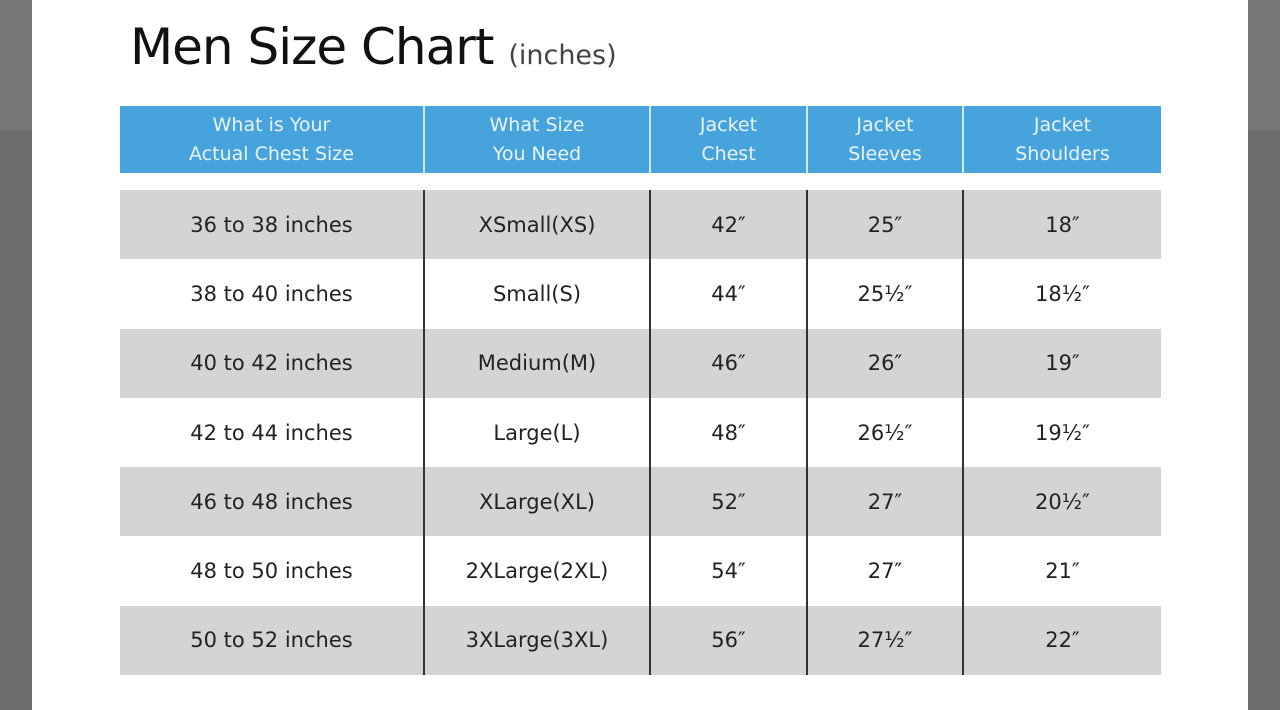 This screenshot has height=710, width=1280. Describe the element at coordinates (538, 294) in the screenshot. I see `cell-size: Small(S)` at that location.